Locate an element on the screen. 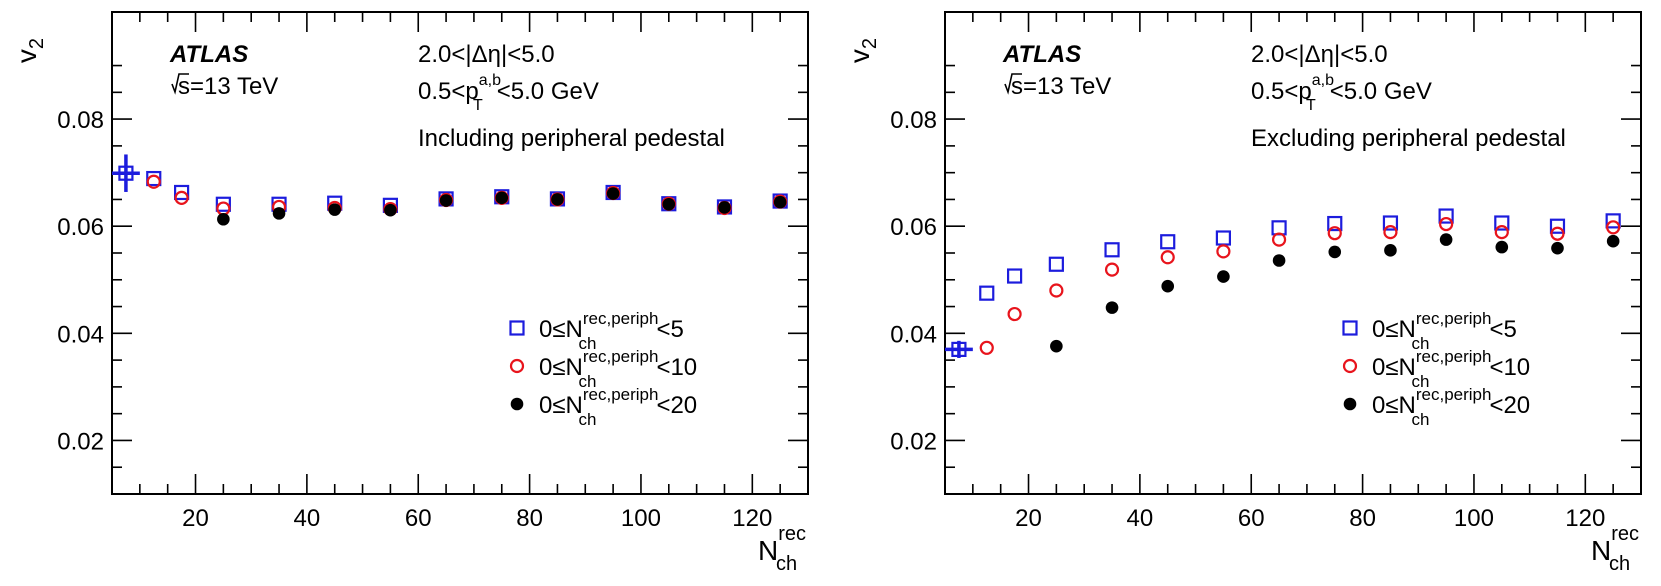 The image size is (1661, 586). x-tick-label: 20 is located at coordinates (195, 518).